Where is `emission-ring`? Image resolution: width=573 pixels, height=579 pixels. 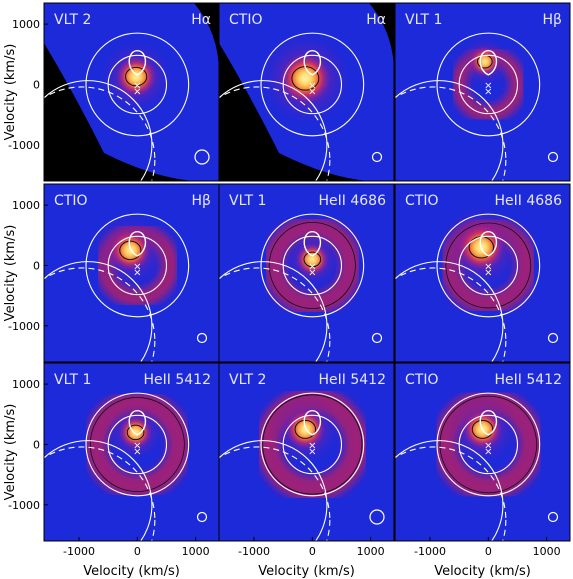 emission-ring is located at coordinates (312, 265).